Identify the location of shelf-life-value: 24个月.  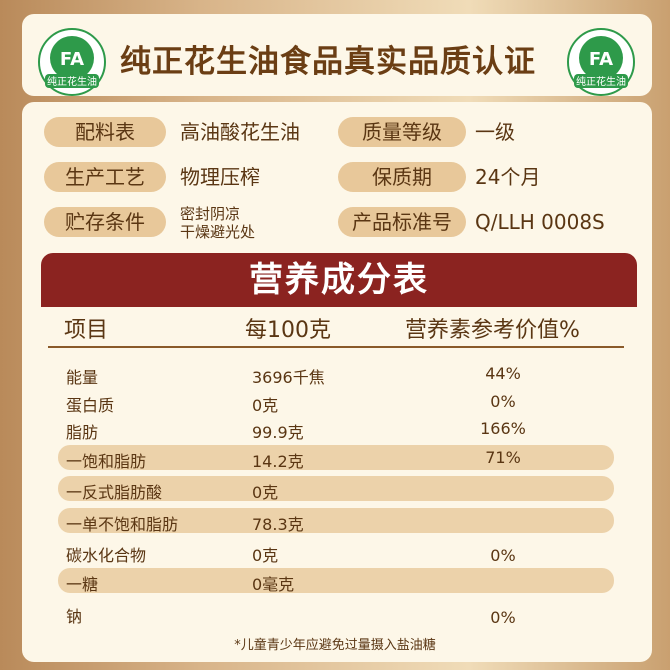
(508, 177).